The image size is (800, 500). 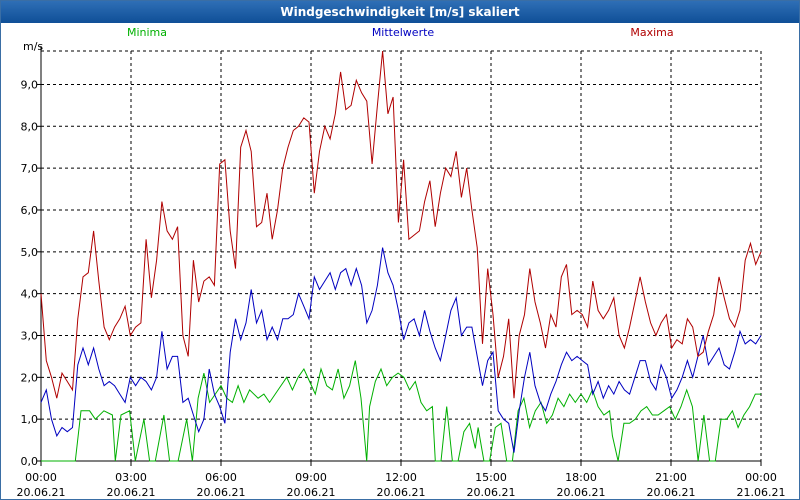 What do you see at coordinates (30, 210) in the screenshot?
I see `y-tick-label: 6,0` at bounding box center [30, 210].